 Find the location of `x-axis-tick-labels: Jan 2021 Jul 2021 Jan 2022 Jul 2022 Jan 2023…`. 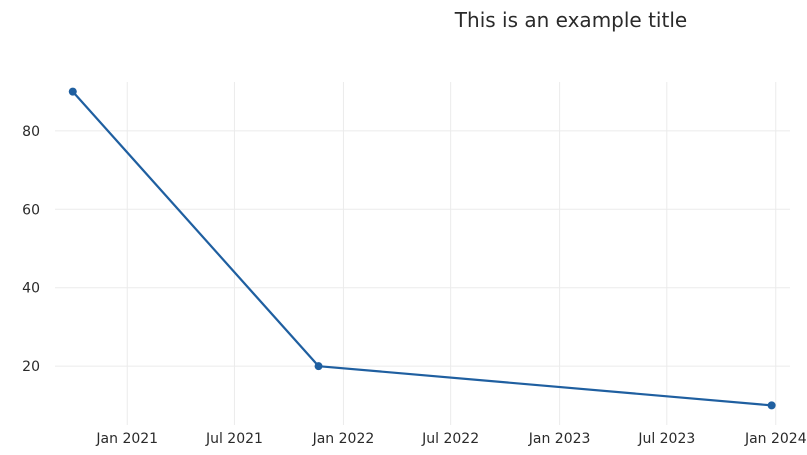

x-axis-tick-labels: Jan 2021 Jul 2021 Jan 2022 Jul 2022 Jan 2023… is located at coordinates (450, 439).